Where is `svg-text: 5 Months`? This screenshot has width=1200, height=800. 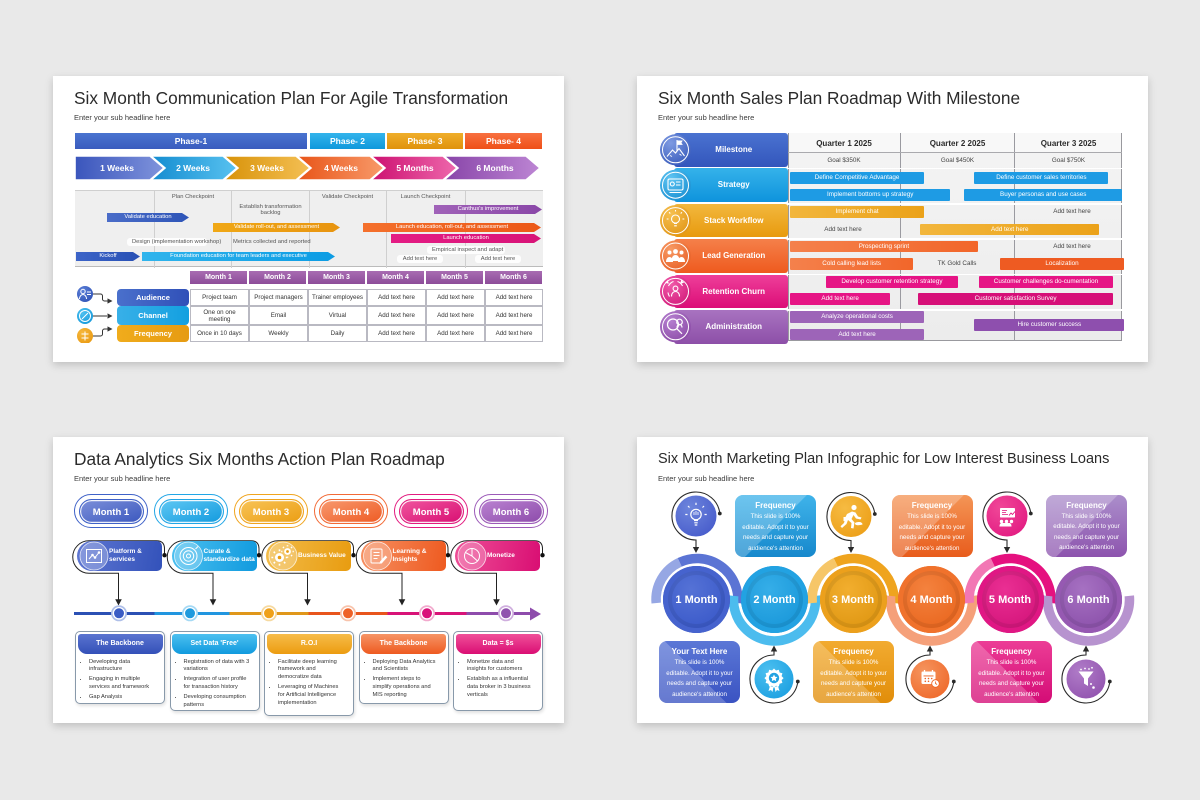
svg-text: 5 Months is located at coordinates (415, 168).